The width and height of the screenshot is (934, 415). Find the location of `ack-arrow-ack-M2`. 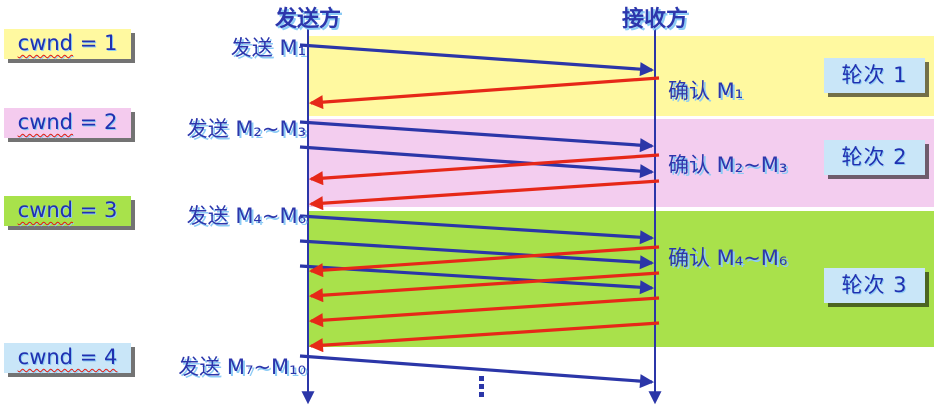

ack-arrow-ack-M2 is located at coordinates (484, 169).